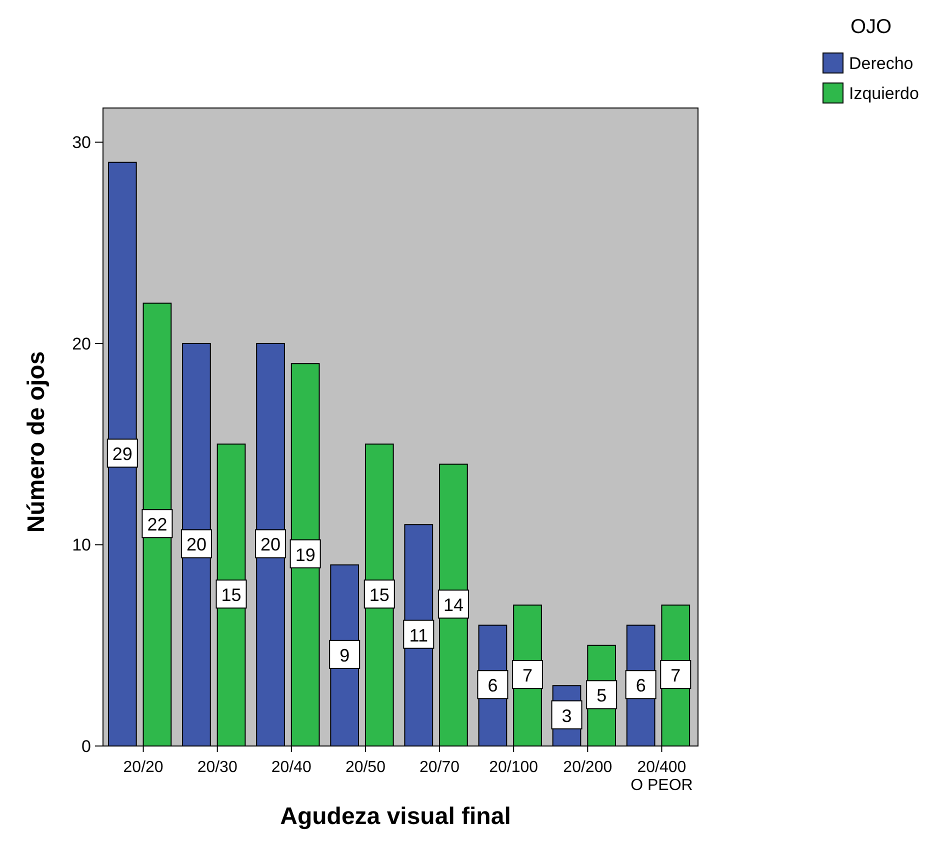 This screenshot has height=850, width=935. Describe the element at coordinates (513, 767) in the screenshot. I see `x-tick-label: 20/100` at that location.